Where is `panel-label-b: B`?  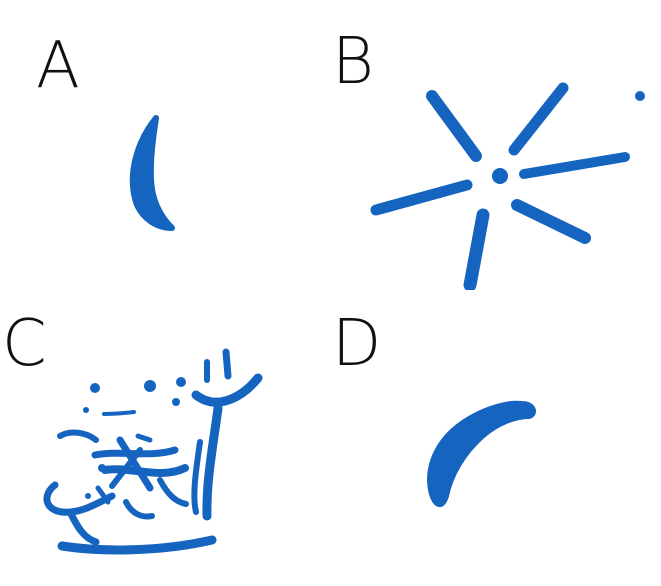 panel-label-b: B is located at coordinates (353, 62).